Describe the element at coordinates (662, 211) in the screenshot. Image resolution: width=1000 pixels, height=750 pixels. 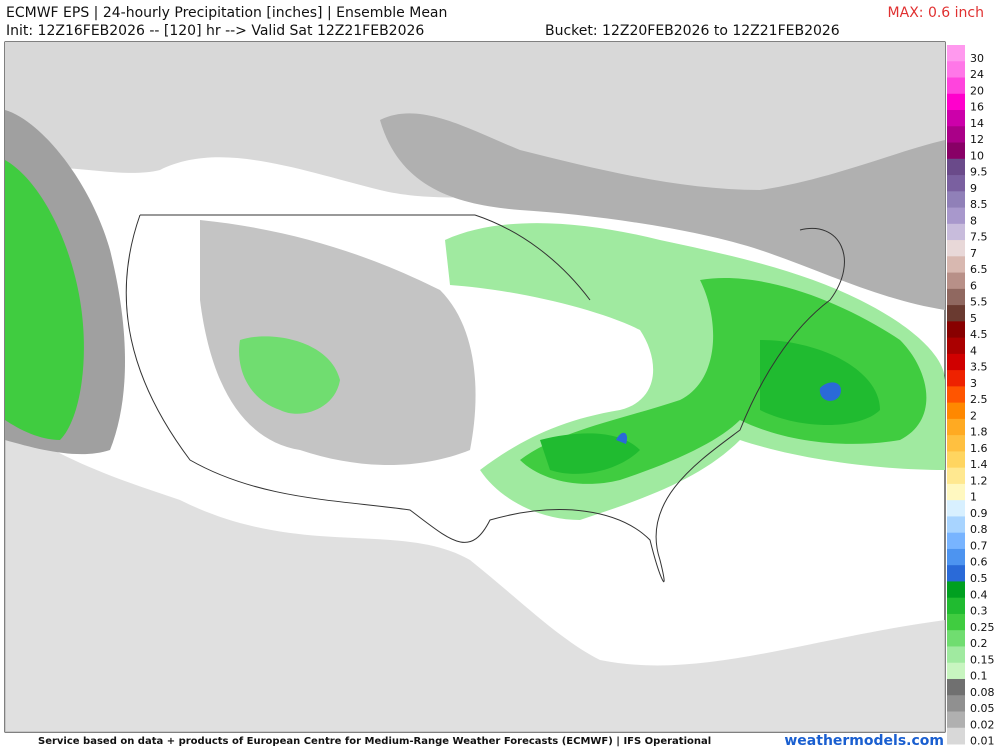
I see `precip-band` at that location.